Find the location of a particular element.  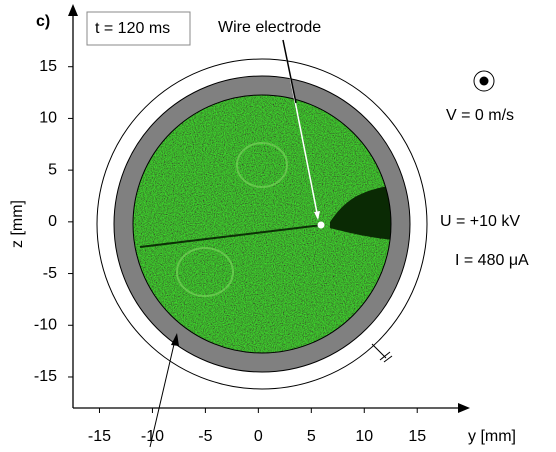

time-label: t = 120 ms is located at coordinates (132, 28).